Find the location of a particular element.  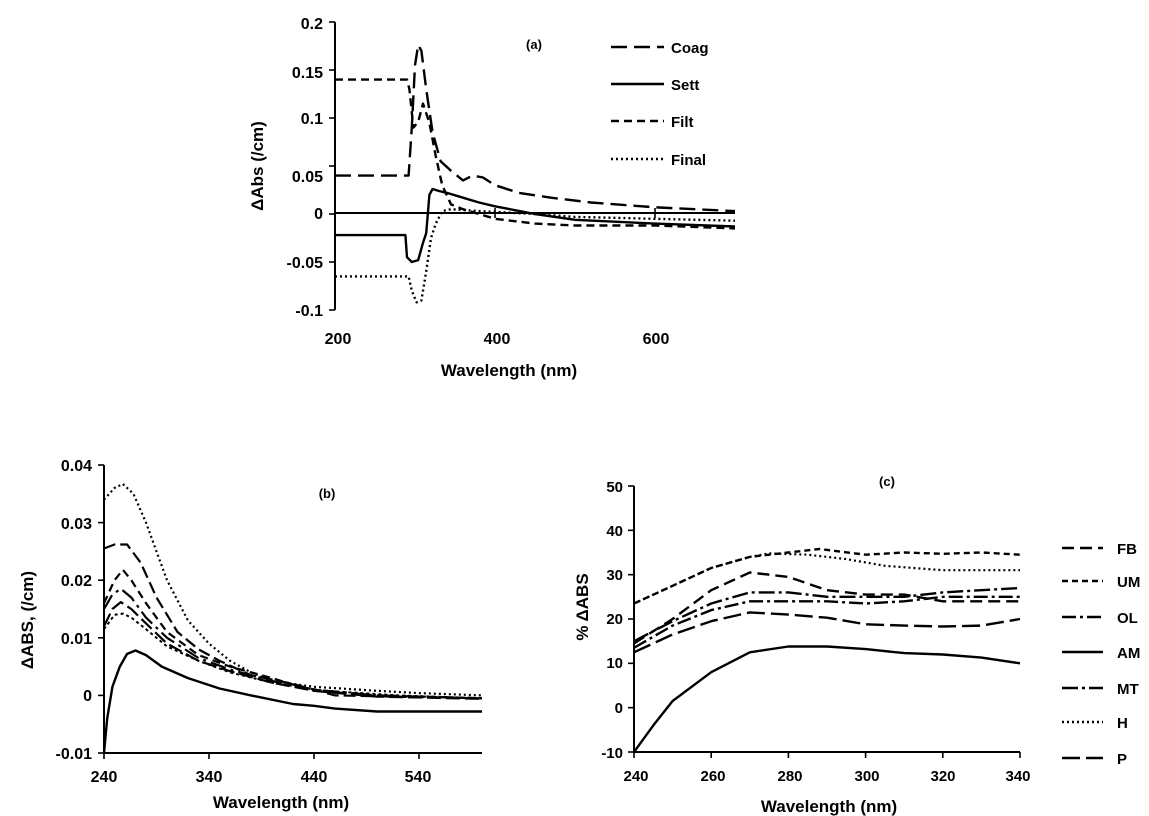

panel-b-ytick-label: 0.04 is located at coordinates (76, 466).